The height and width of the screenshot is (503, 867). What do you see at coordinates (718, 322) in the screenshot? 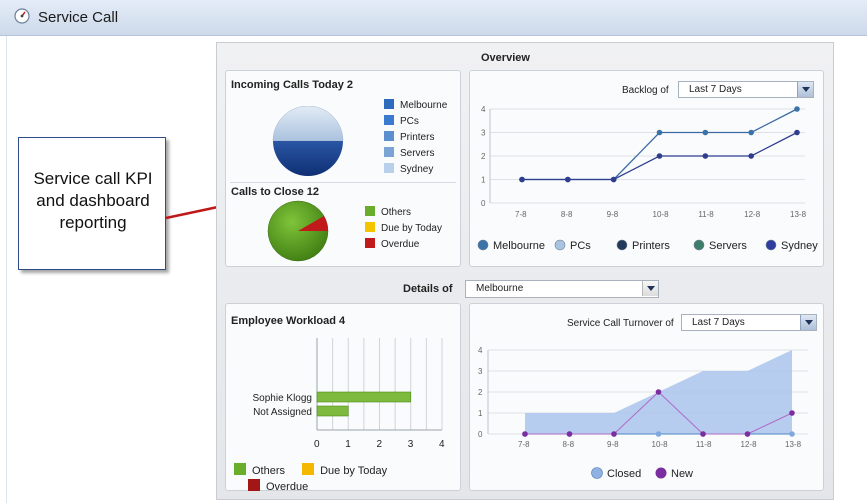
I see `turnover-range-value: Last 7 Days` at bounding box center [718, 322].